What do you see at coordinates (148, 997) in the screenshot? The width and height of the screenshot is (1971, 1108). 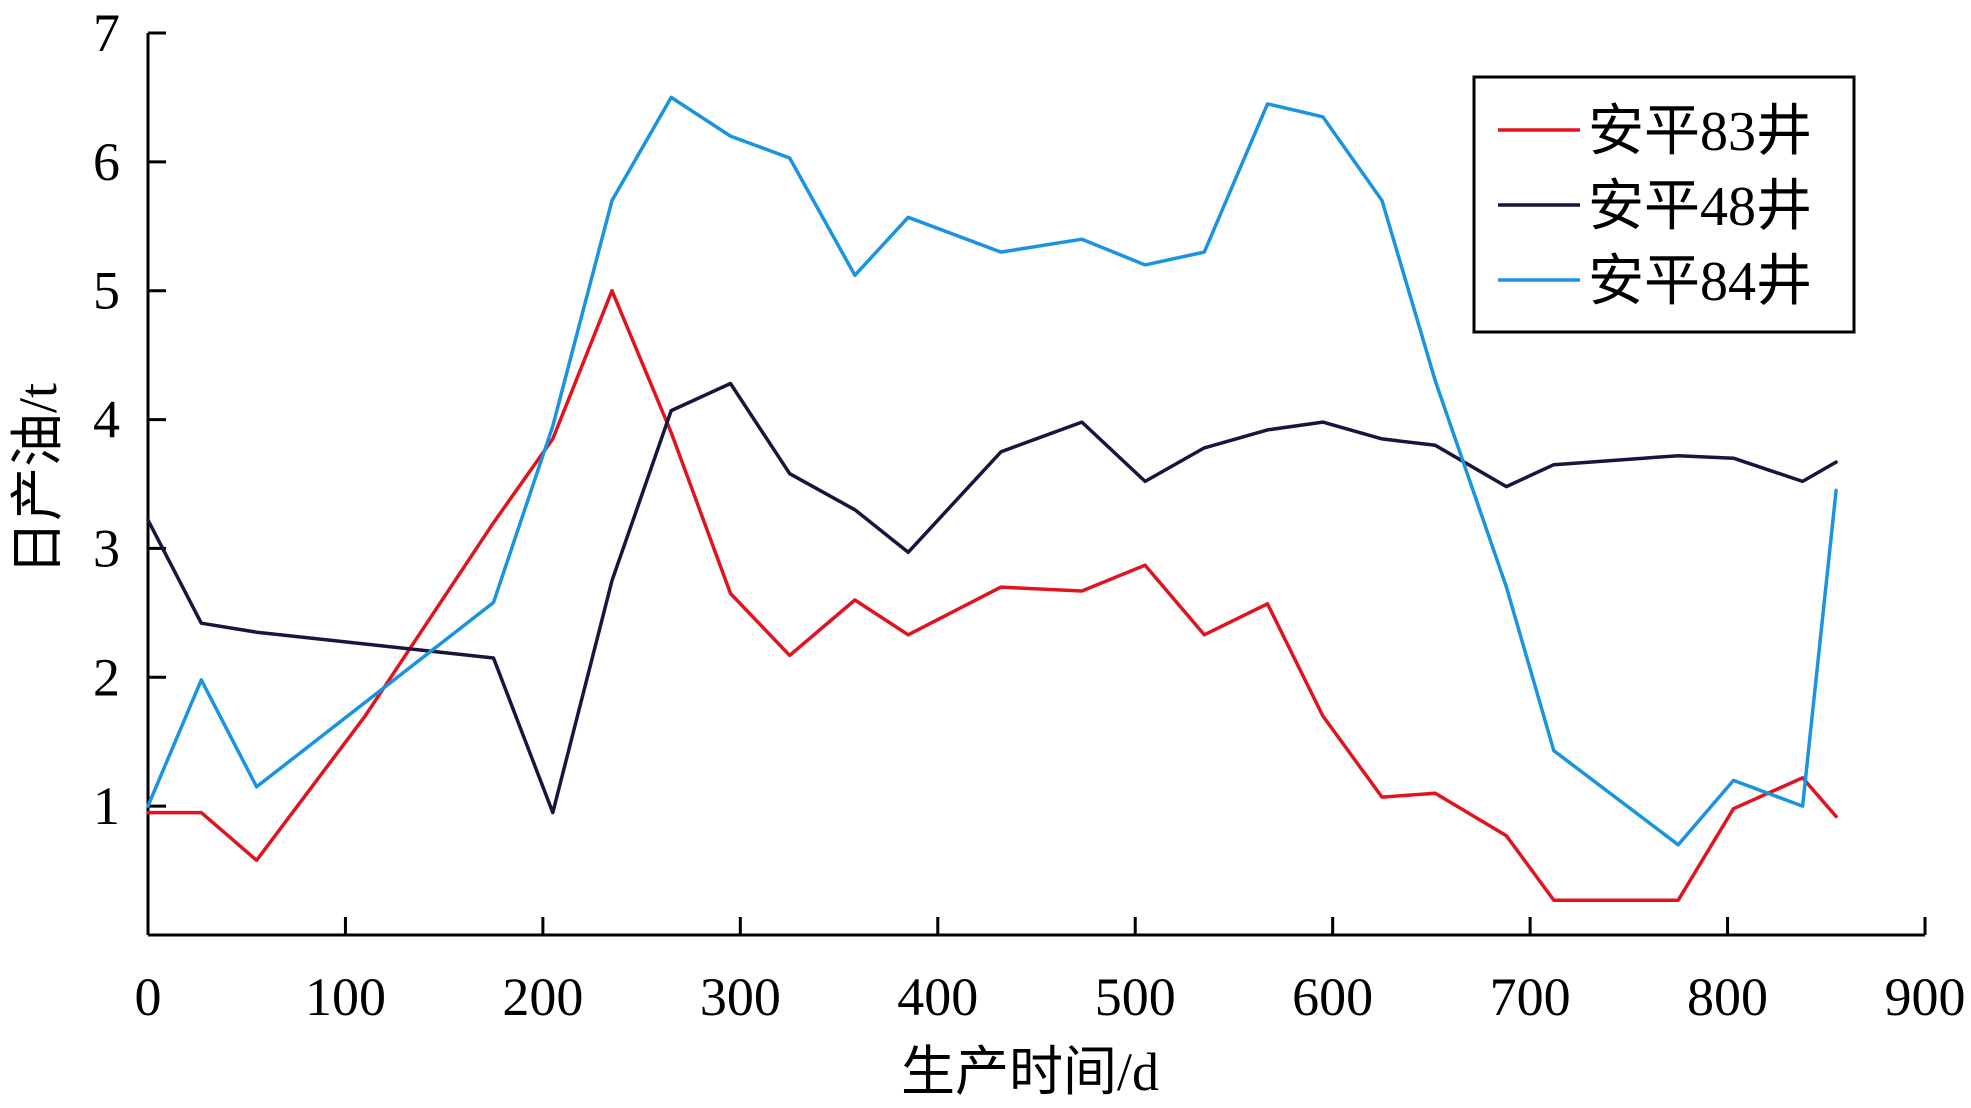 I see `x-tick-label: 0` at bounding box center [148, 997].